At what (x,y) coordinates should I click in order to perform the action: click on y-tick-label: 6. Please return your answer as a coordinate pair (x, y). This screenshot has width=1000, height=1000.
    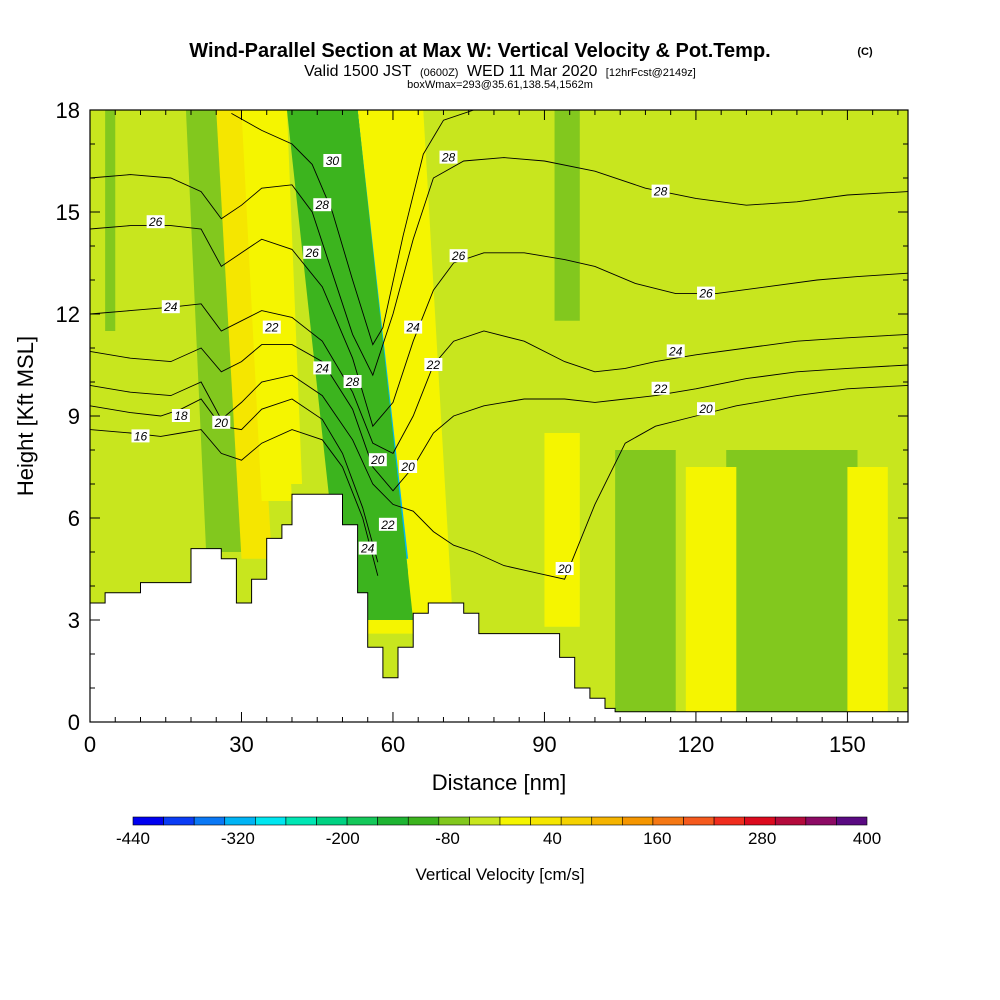
    Looking at the image, I should click on (74, 518).